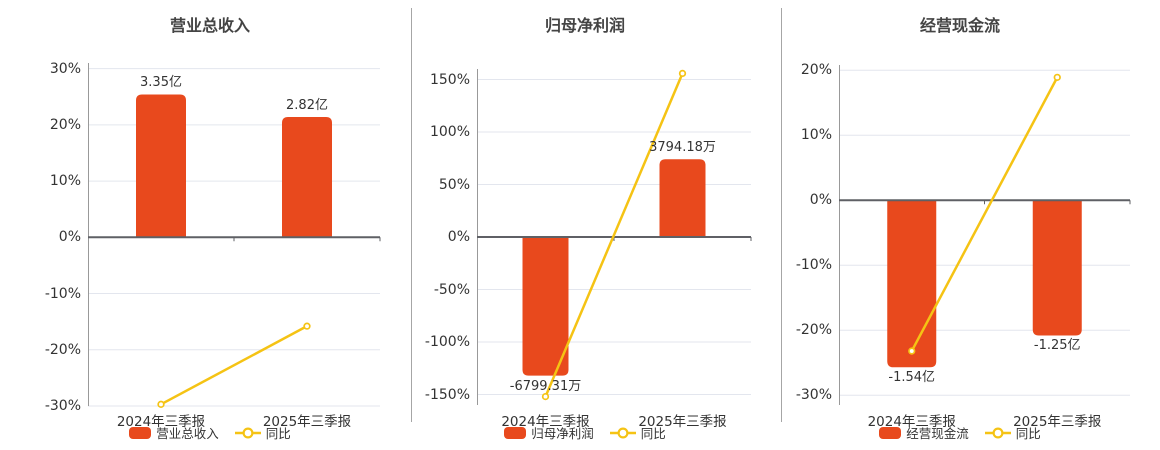 The image size is (1160, 450). I want to click on y-axis-tick-label: -150%, so click(447, 394).